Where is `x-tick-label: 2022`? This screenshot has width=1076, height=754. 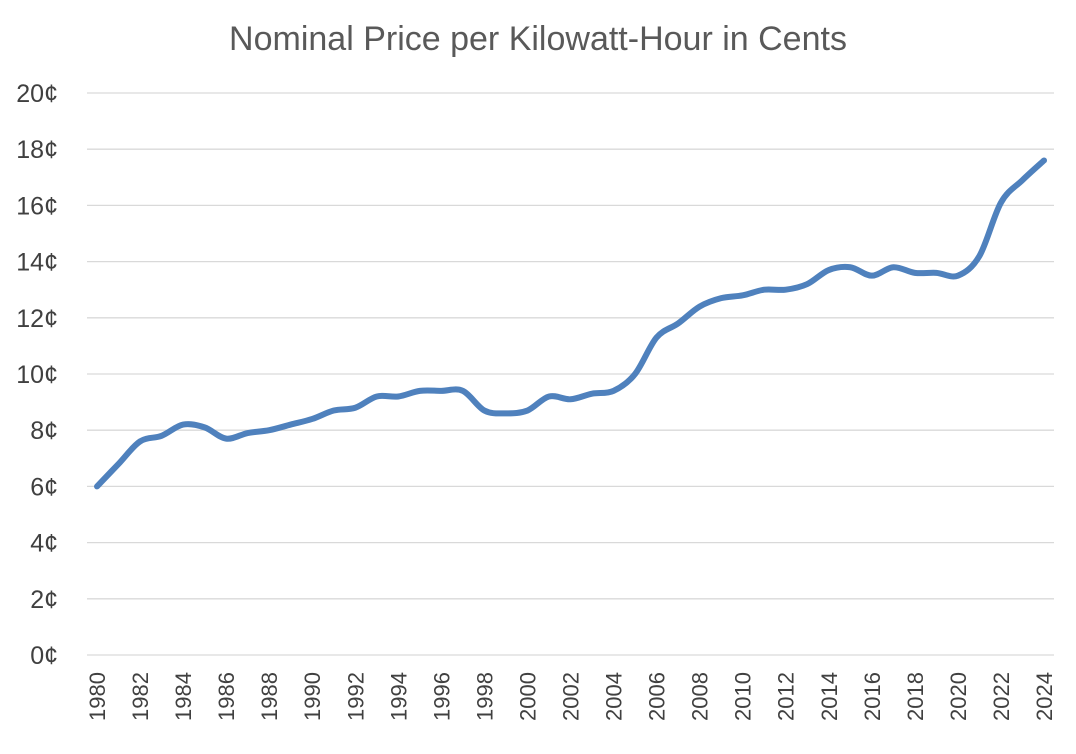 x-tick-label: 2022 is located at coordinates (1001, 696).